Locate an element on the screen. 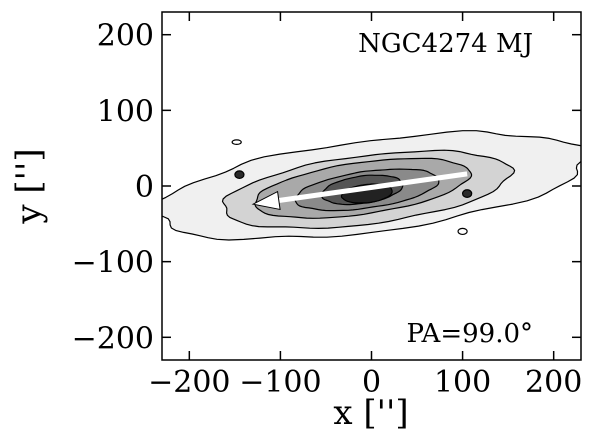  object-label-group: NGC4274 MJ is located at coordinates (425, 43).